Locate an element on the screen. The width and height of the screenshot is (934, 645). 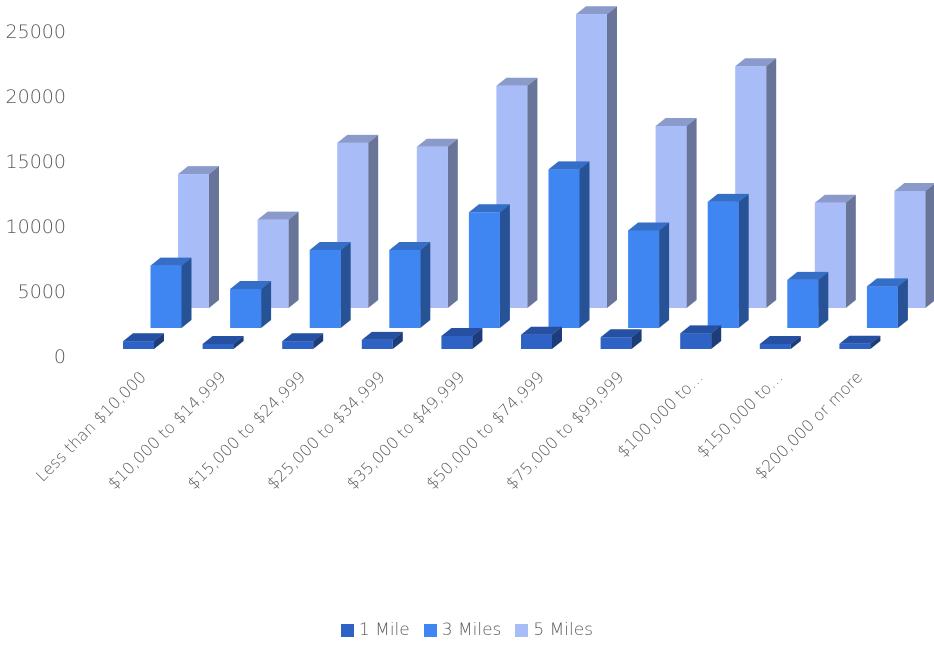
y-tick-label: 10000 is located at coordinates (36, 227).